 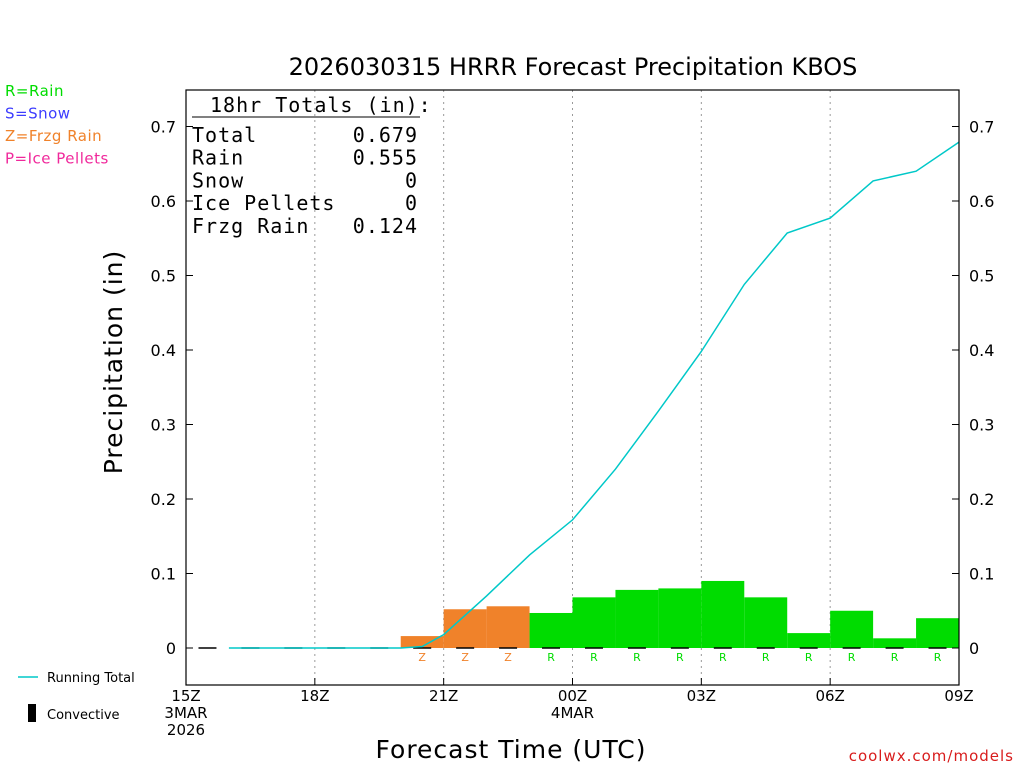 I want to click on x-tick-label: 3MAR, so click(x=185, y=713).